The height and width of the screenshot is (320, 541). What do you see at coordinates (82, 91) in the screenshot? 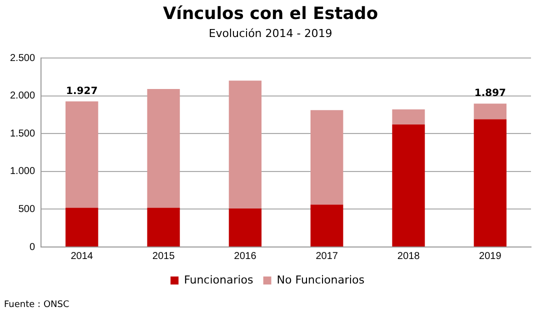
I see `total-label: 1.927` at bounding box center [82, 91].